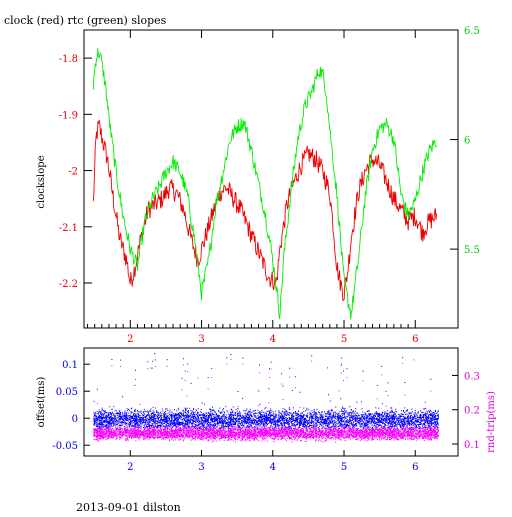 This screenshot has width=512, height=517. What do you see at coordinates (201, 339) in the screenshot?
I see `top-xtick-label: 3` at bounding box center [201, 339].